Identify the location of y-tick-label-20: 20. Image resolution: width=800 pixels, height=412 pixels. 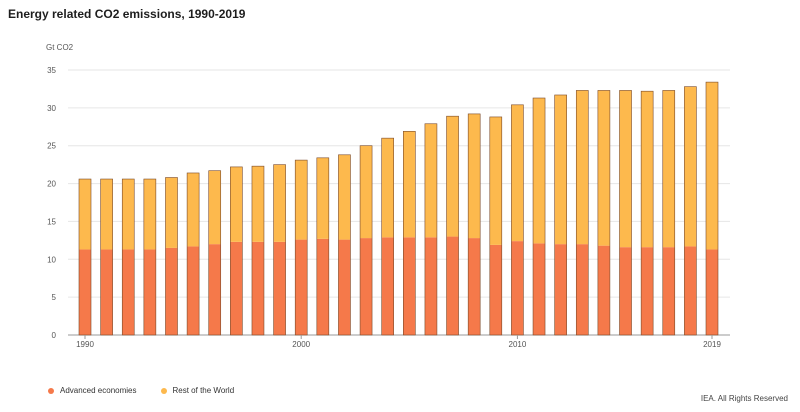
(51, 184).